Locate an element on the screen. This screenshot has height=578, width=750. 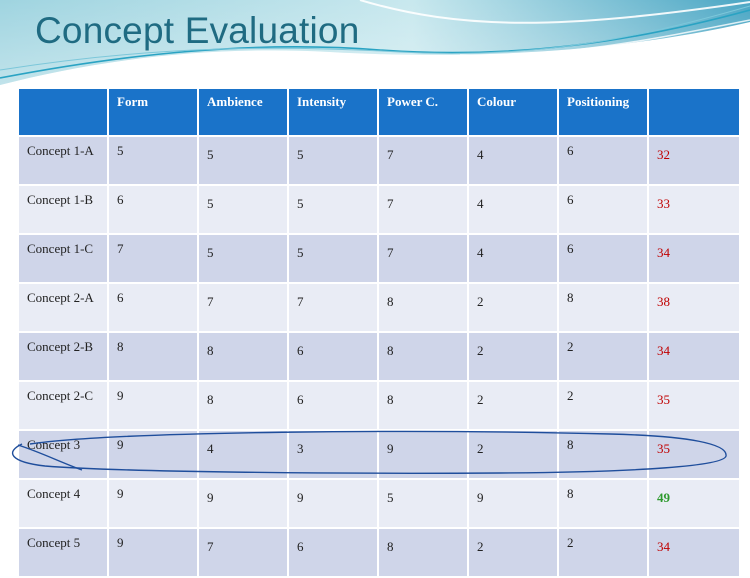
table-row: Concept 1-B 6 5 5 7 4 6 33 is located at coordinates (379, 209).